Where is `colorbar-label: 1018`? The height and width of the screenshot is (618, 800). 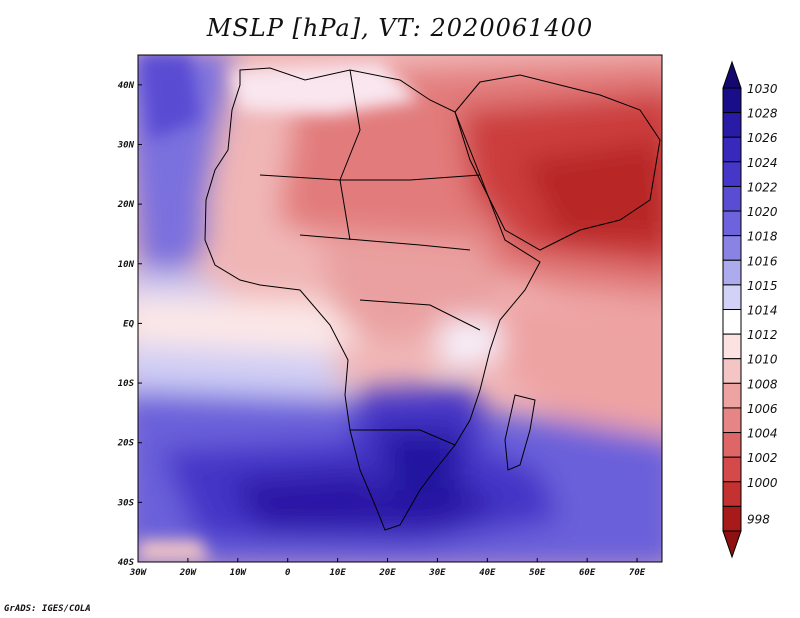
colorbar-label: 1018 is located at coordinates (762, 237).